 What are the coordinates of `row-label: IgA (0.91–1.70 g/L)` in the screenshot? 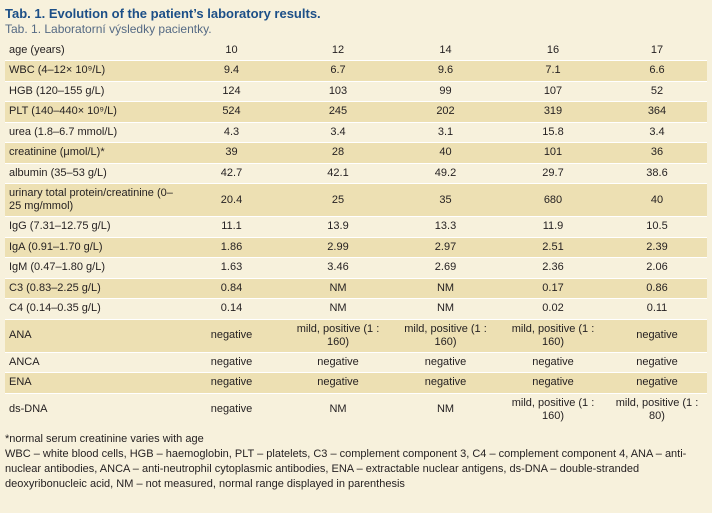 It's located at (92, 247).